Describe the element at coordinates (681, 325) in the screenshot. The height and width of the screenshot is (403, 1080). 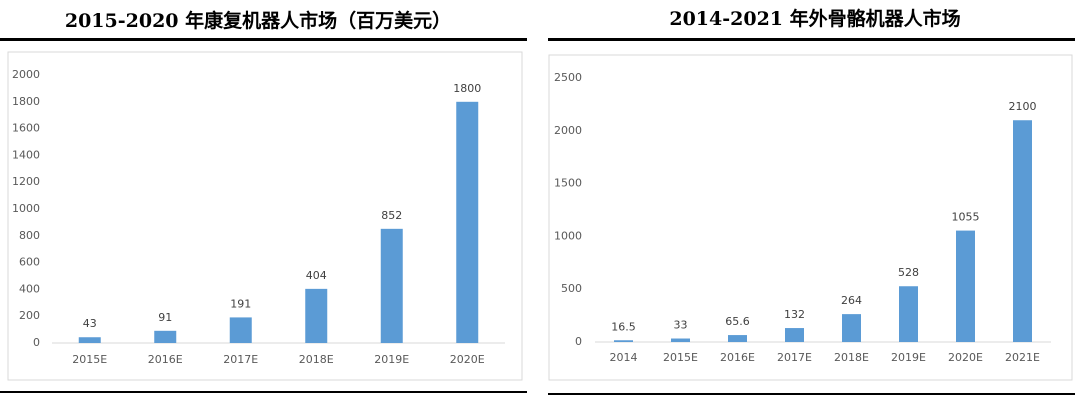
I see `data-label: 33` at that location.